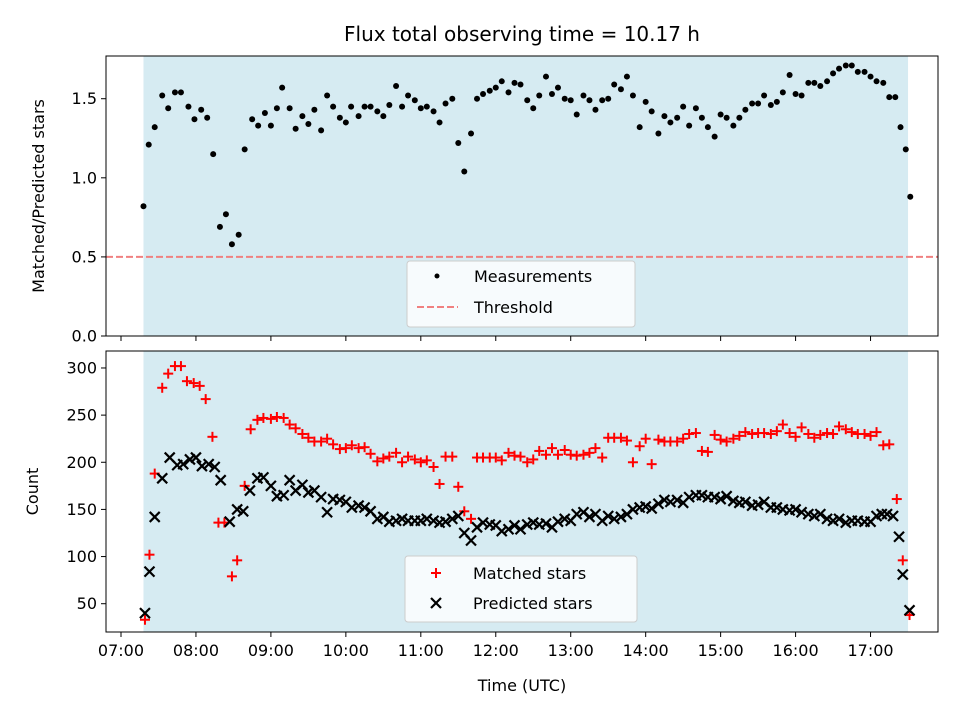 The width and height of the screenshot is (960, 720). I want to click on bottom-legend-box, so click(521, 589).